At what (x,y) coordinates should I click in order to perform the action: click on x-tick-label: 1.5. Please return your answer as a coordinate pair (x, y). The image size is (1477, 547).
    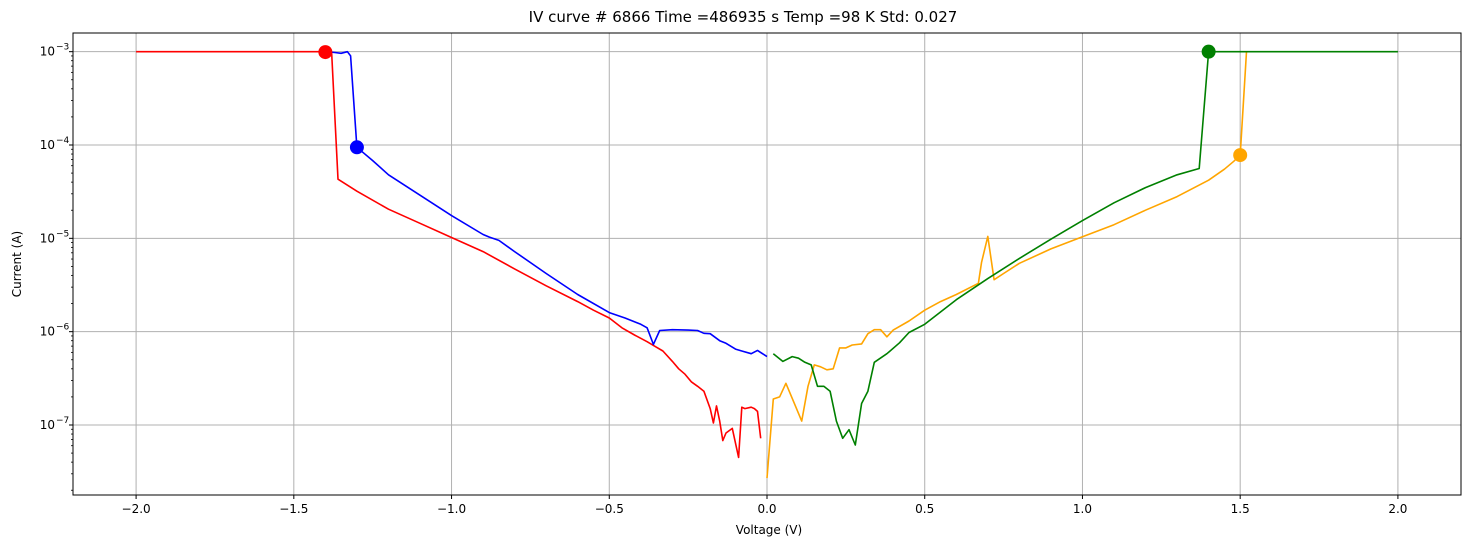
    Looking at the image, I should click on (1240, 509).